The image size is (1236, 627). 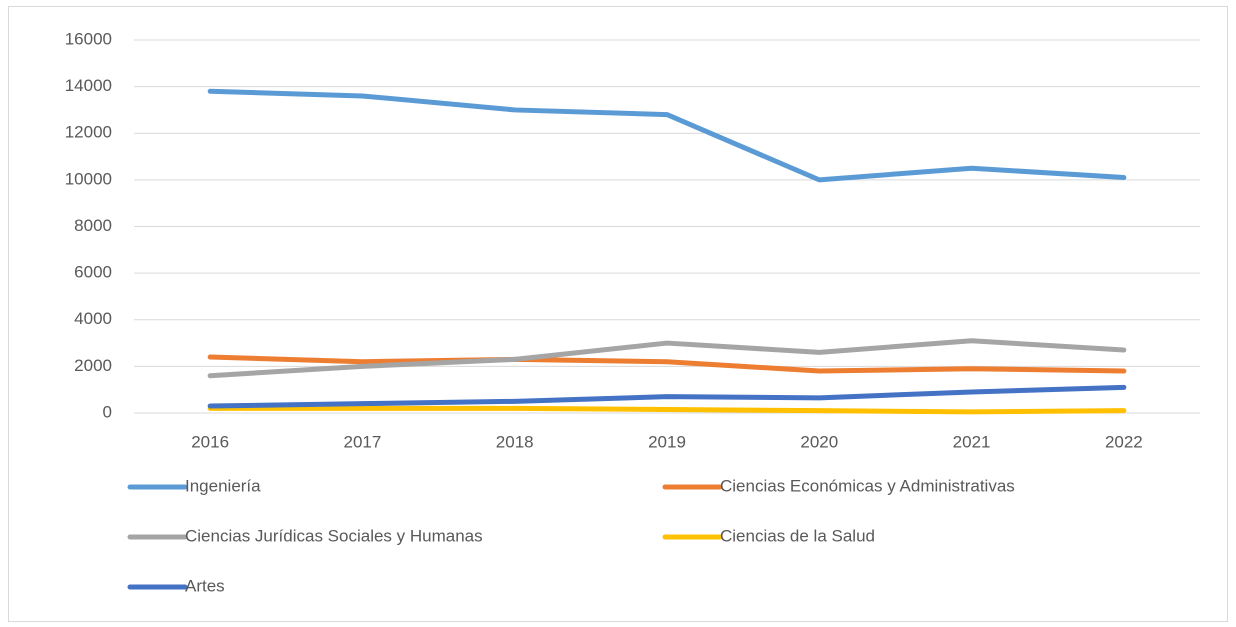 I want to click on legend-label: Artes, so click(x=205, y=585).